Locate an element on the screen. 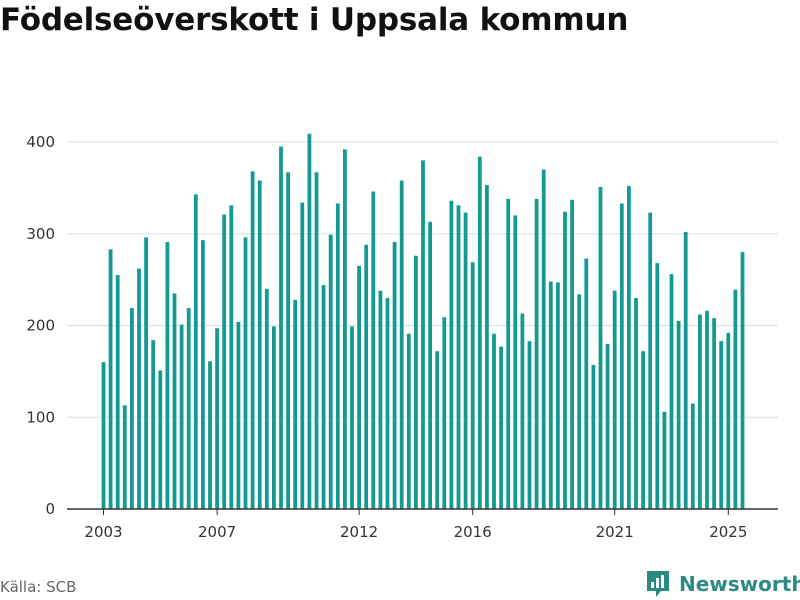 The height and width of the screenshot is (600, 800). newsworthy-logo-icon is located at coordinates (658, 584).